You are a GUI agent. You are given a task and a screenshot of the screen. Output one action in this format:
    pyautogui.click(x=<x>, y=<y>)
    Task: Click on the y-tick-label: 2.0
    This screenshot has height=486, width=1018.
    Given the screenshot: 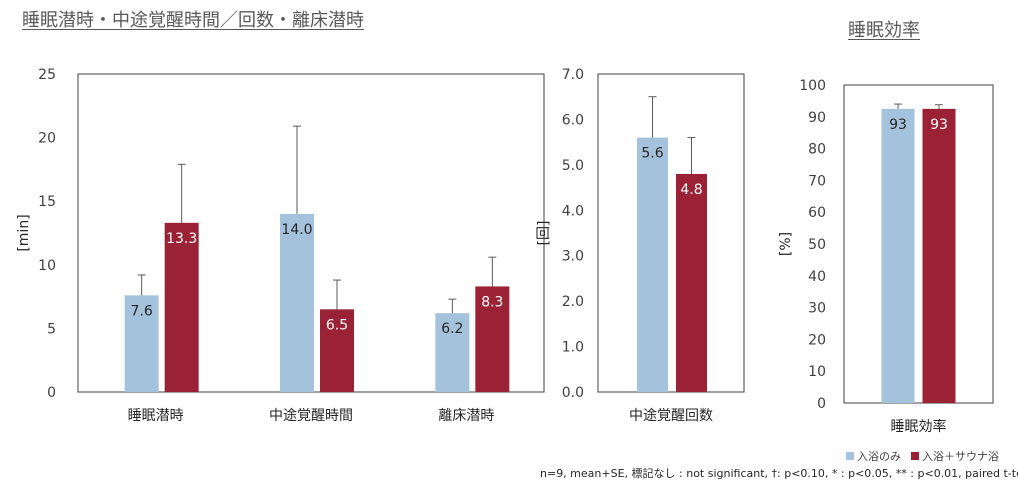 What is the action you would take?
    pyautogui.click(x=573, y=302)
    